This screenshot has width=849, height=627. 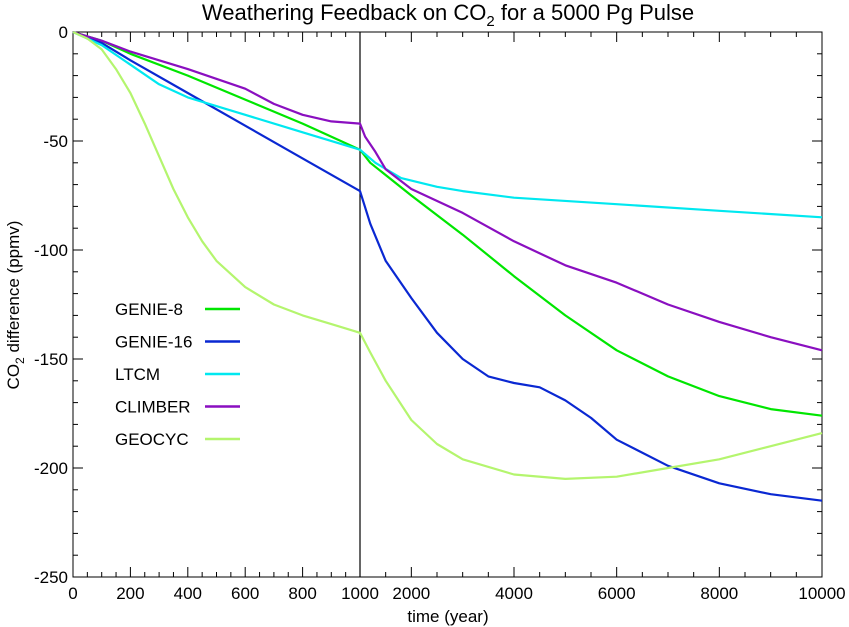 What do you see at coordinates (302, 593) in the screenshot?
I see `x-tick-label: 800` at bounding box center [302, 593].